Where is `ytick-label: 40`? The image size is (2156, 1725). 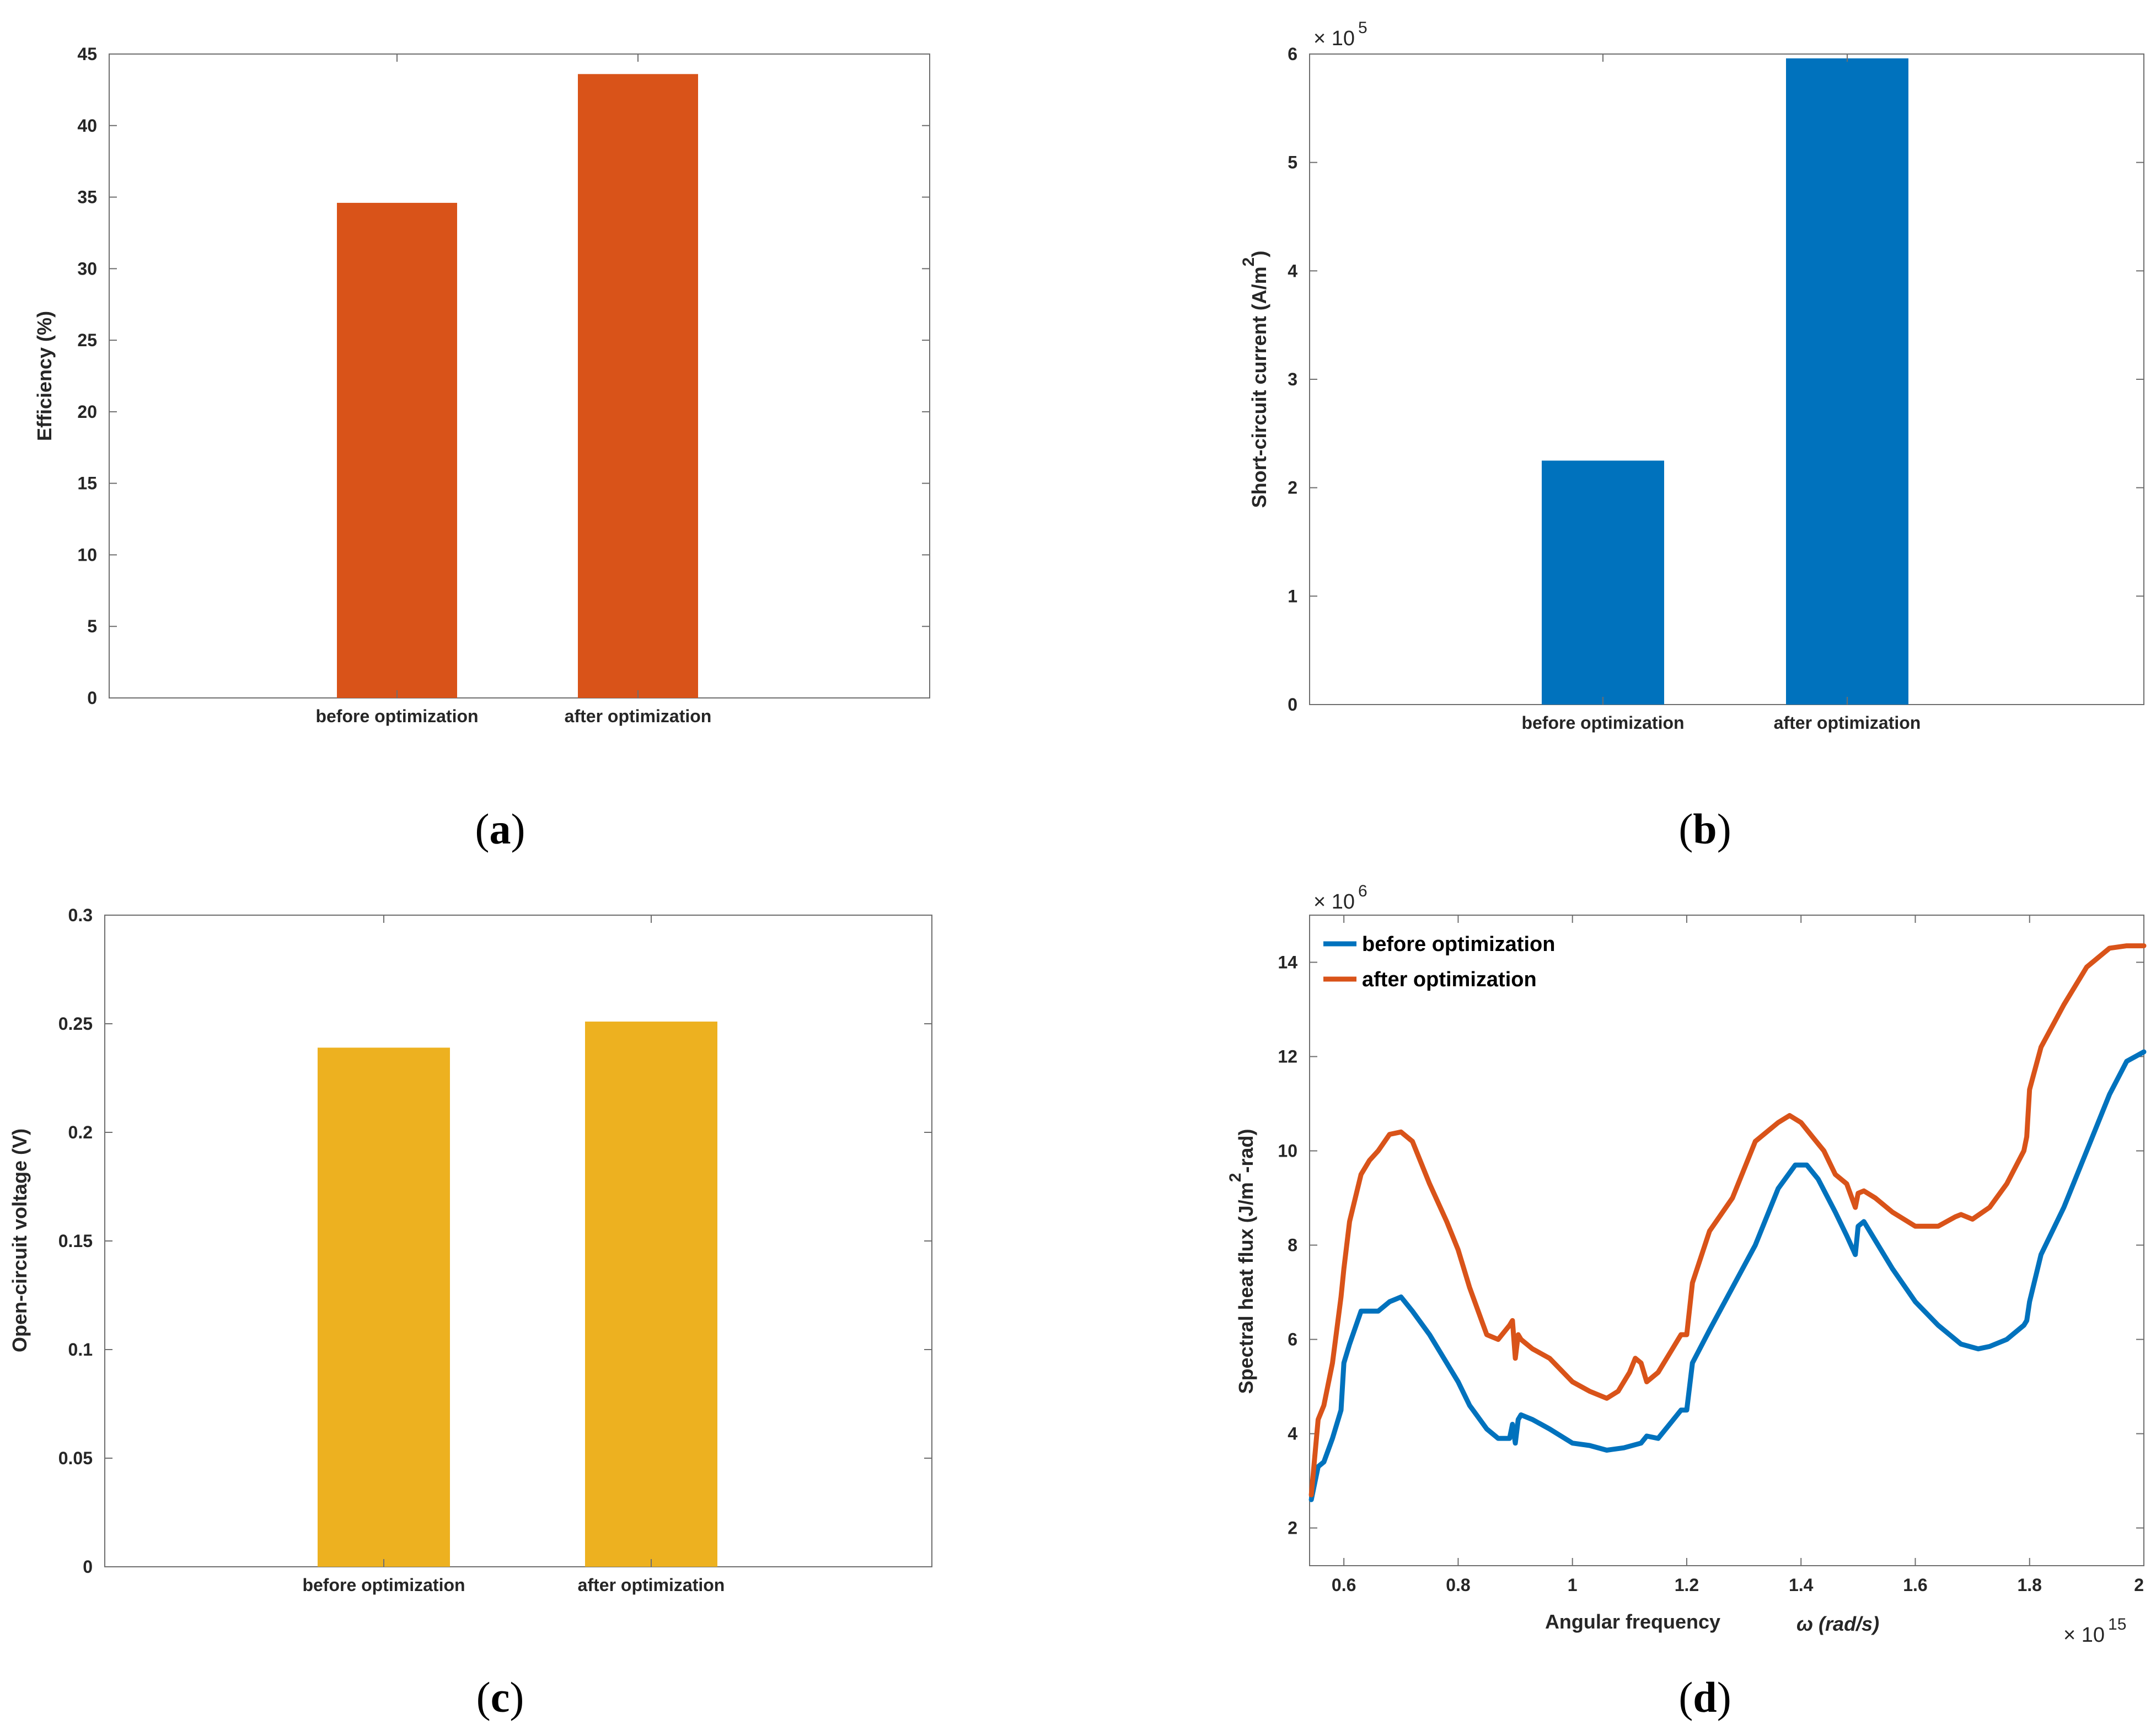 ytick-label: 40 is located at coordinates (87, 126).